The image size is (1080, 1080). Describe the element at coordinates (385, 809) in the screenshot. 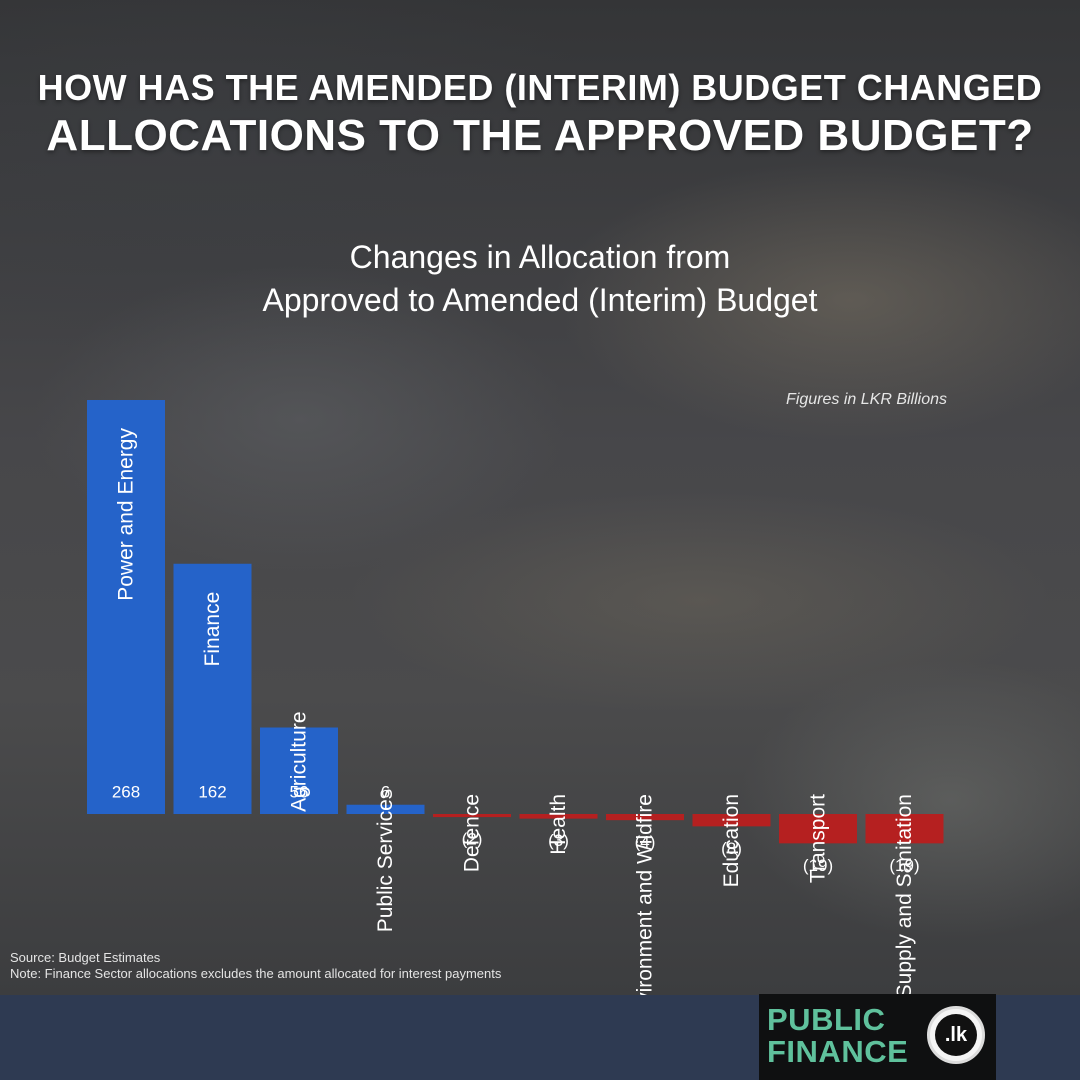

I see `bar-public-services` at that location.